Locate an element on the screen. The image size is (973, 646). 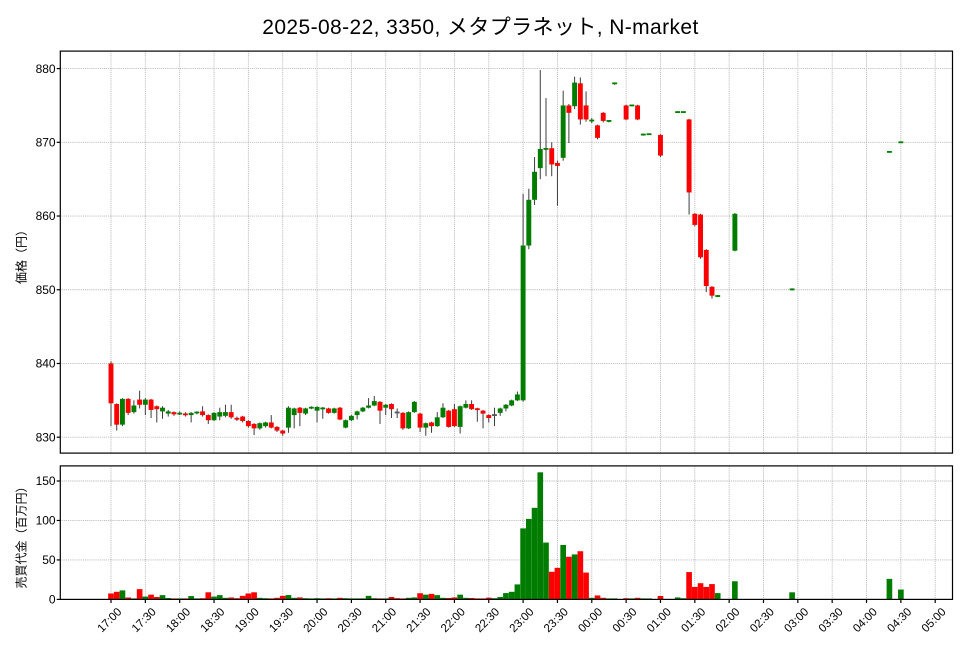
svg-text:2025-08-22, 3350, メタプラネット, N-m: 2025-08-22, 3350, メタプラネット, N-market is located at coordinates (480, 27).